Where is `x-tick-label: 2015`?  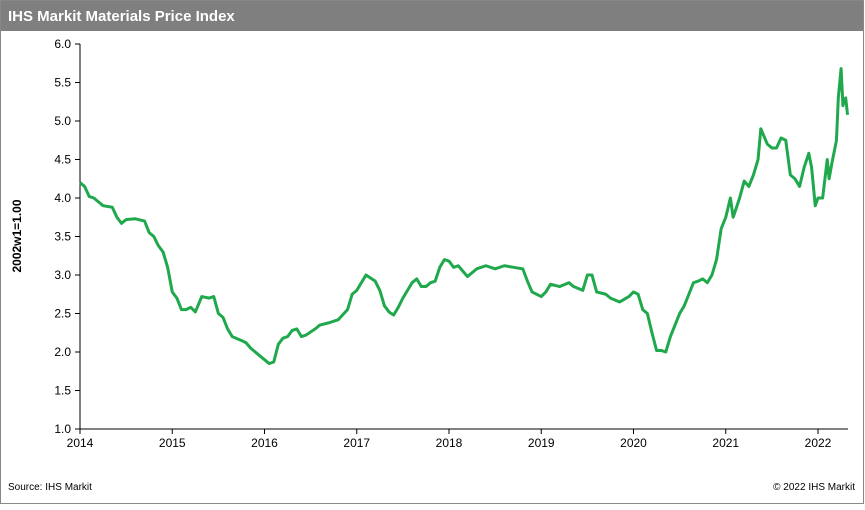 x-tick-label: 2015 is located at coordinates (172, 443).